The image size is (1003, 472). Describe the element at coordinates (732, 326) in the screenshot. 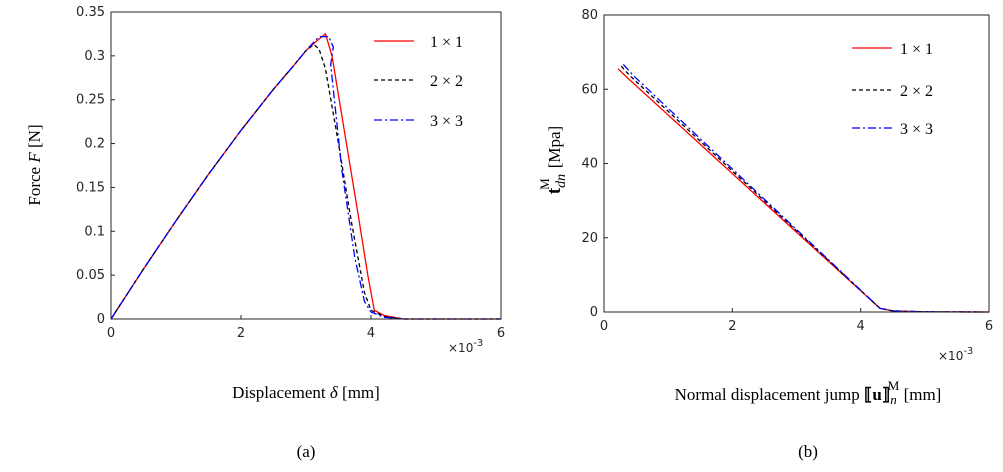

I see `panel-b-x-tick-label-1: 2` at that location.